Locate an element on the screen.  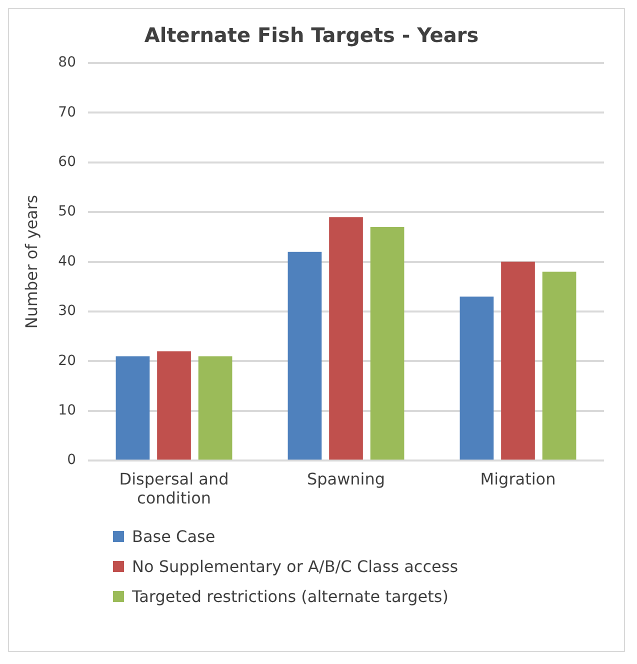
y-tick-label: 20 is located at coordinates (67, 360).